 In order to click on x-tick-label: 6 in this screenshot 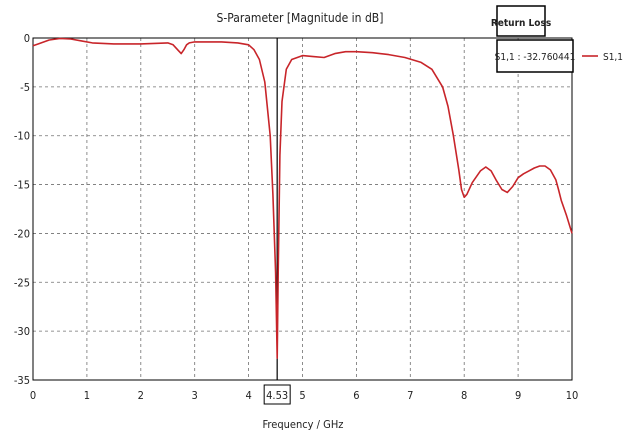, I will do `click(356, 395)`.